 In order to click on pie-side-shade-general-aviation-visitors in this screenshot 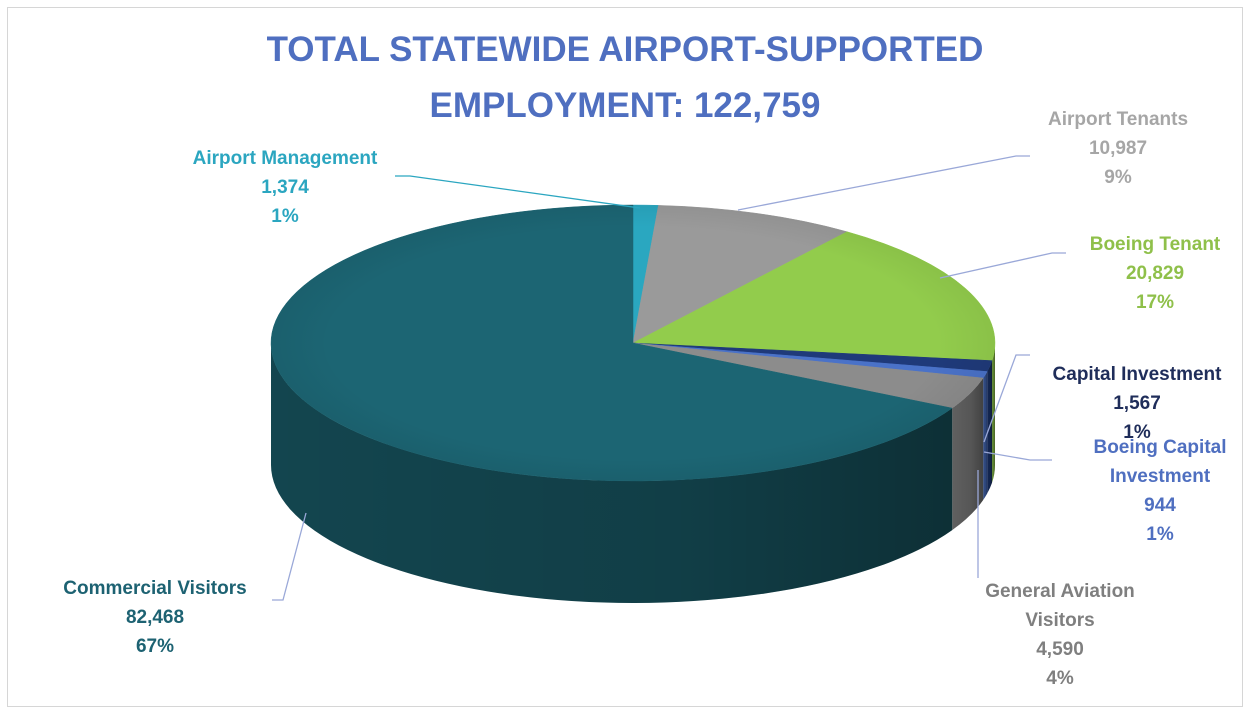, I will do `click(968, 454)`.